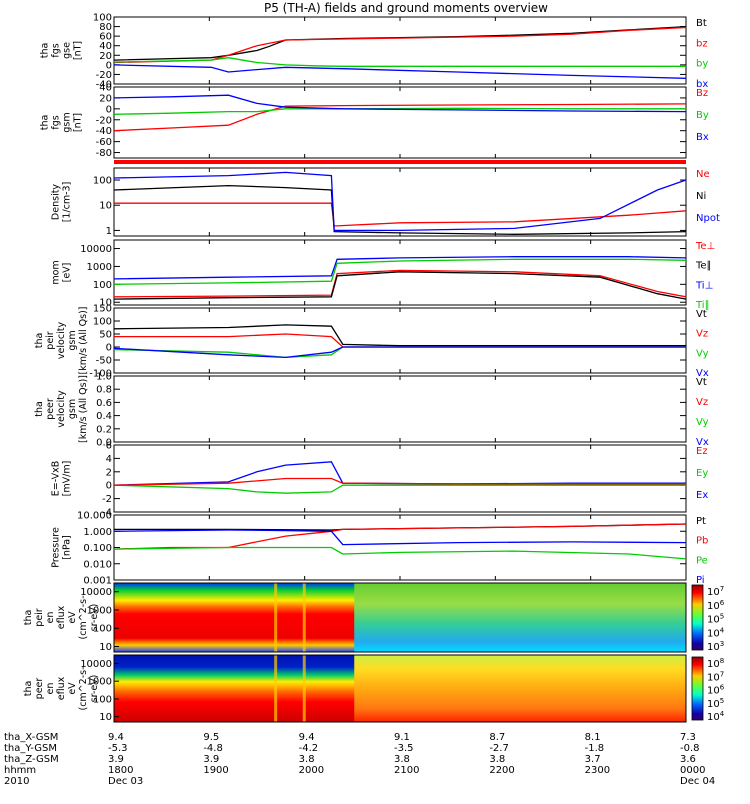 The image size is (750, 804). What do you see at coordinates (708, 196) in the screenshot?
I see `legend-density: Ne Ni Npot` at bounding box center [708, 196].